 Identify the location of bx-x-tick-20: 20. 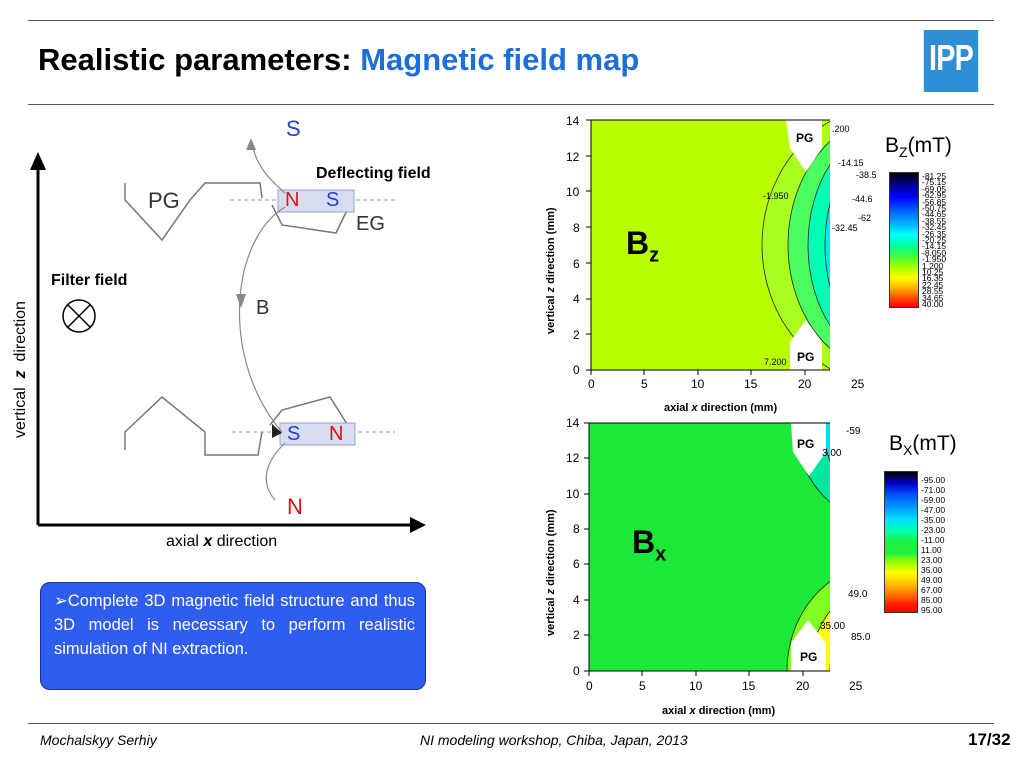
(803, 686).